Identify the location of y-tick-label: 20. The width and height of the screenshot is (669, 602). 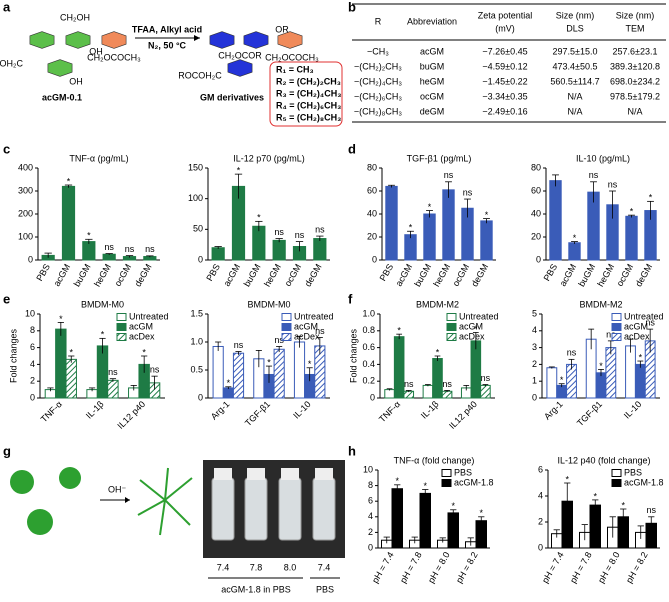
(536, 236).